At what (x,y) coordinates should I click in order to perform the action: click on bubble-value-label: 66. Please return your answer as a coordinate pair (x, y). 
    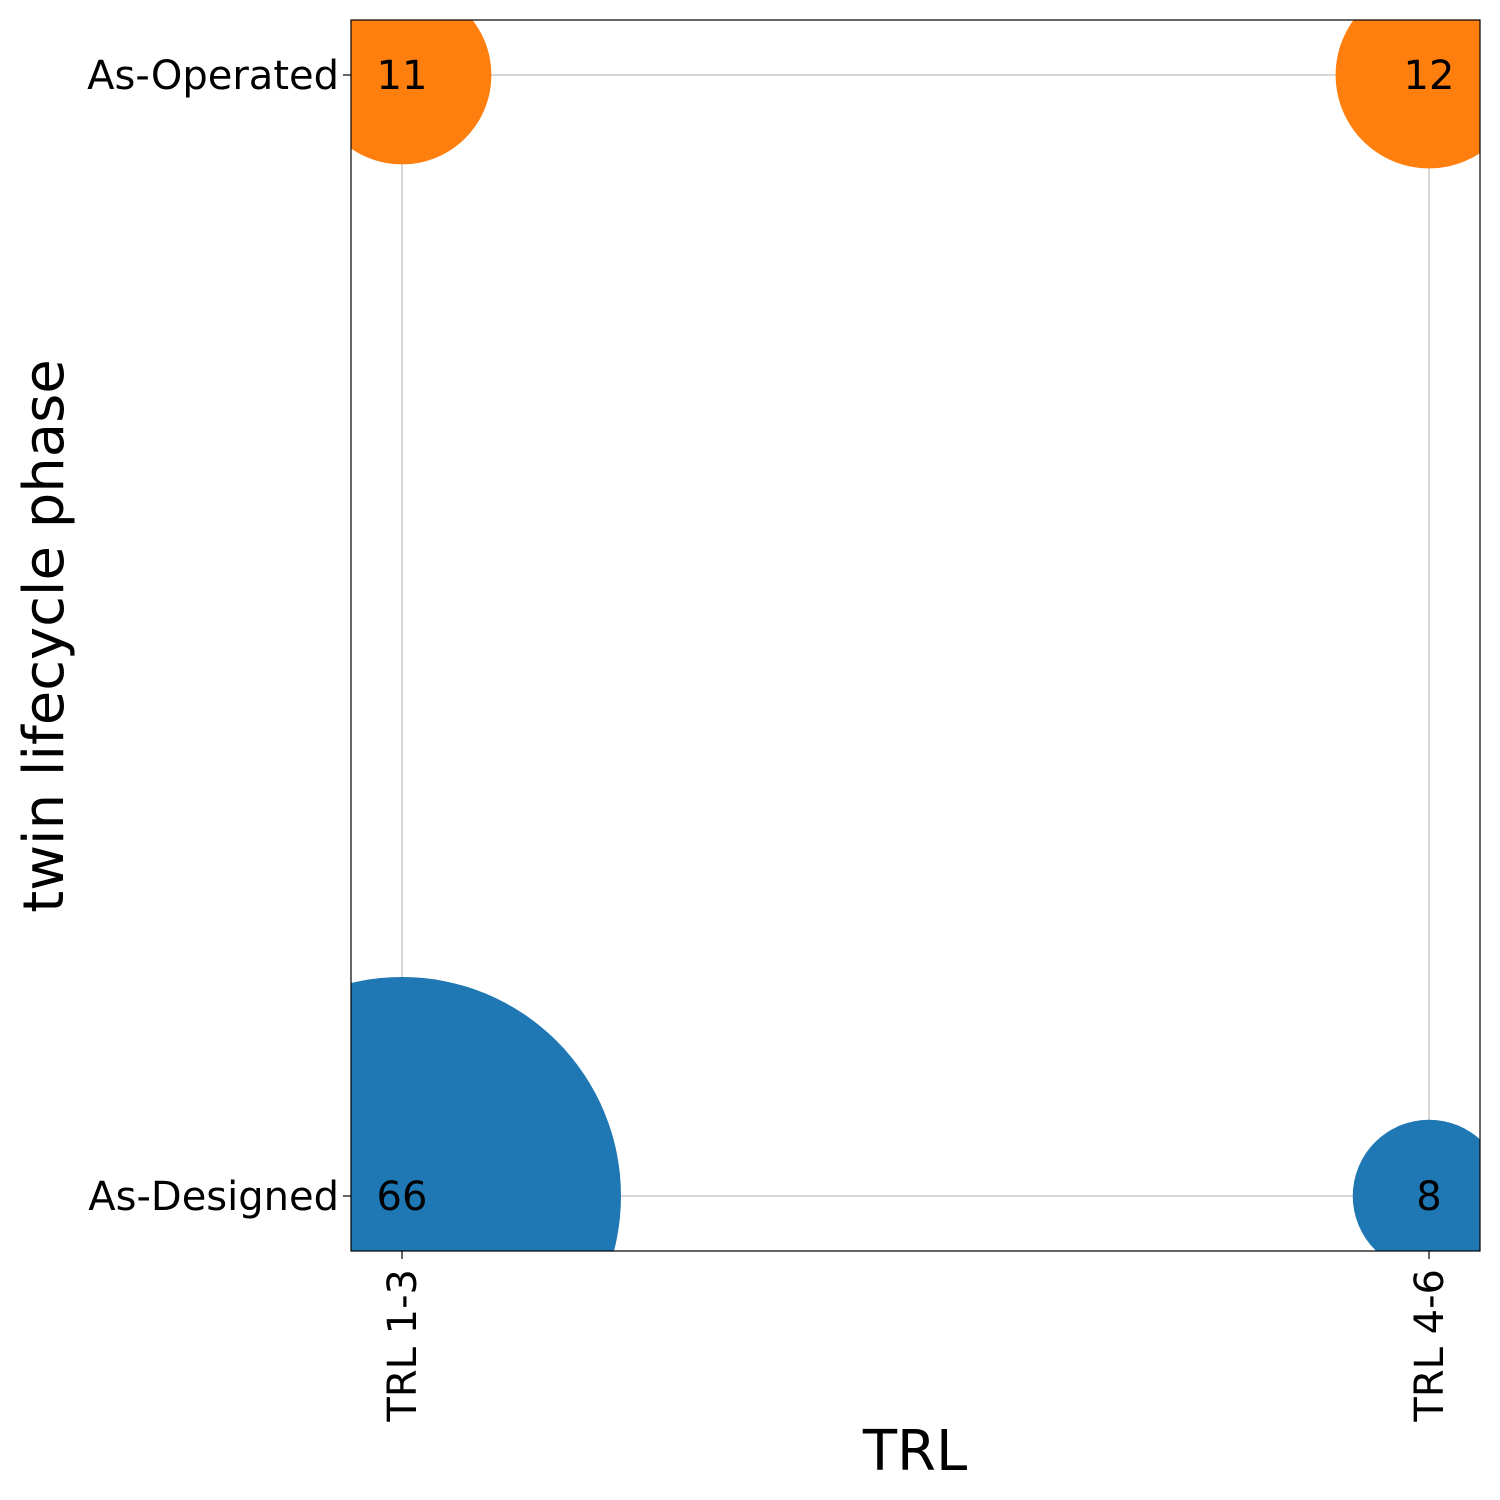
    Looking at the image, I should click on (402, 1197).